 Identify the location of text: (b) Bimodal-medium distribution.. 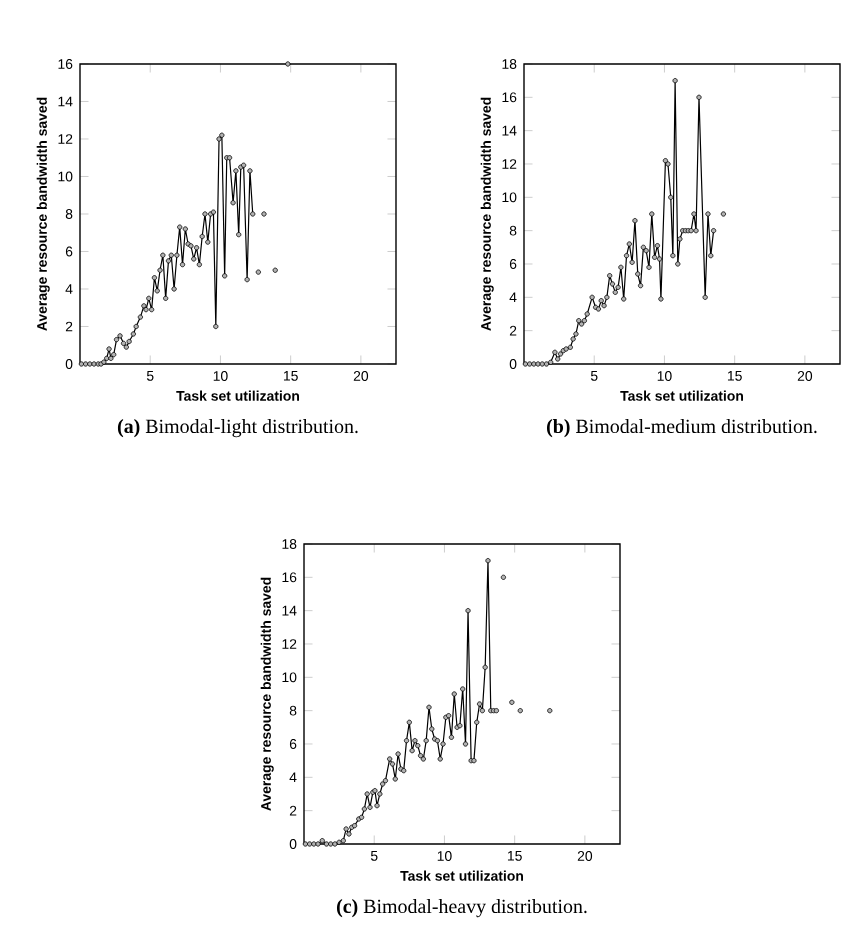
(682, 428).